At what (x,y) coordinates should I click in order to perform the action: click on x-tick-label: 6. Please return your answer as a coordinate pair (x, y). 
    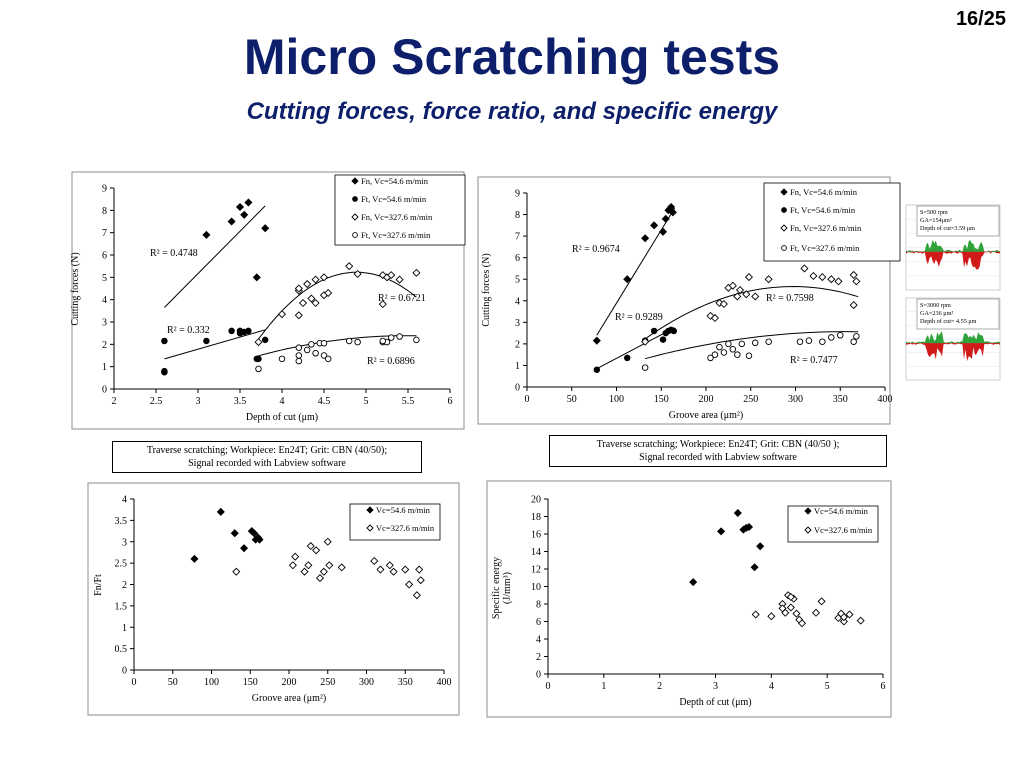
    Looking at the image, I should click on (450, 401).